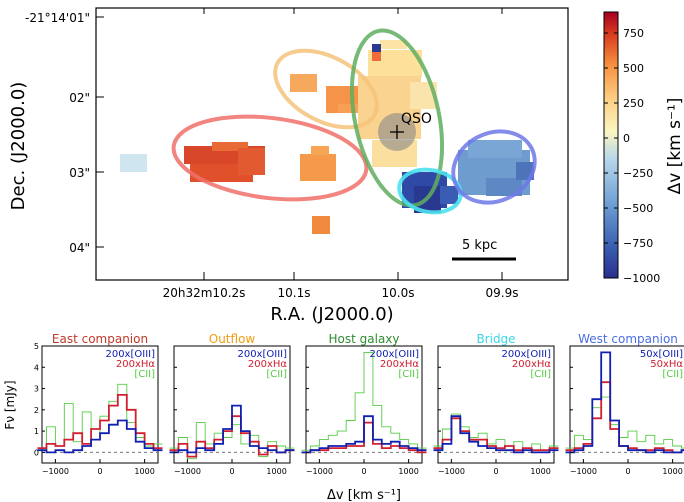 Image resolution: width=684 pixels, height=502 pixels. Describe the element at coordinates (430, 191) in the screenshot. I see `bridge-ellipse` at that location.